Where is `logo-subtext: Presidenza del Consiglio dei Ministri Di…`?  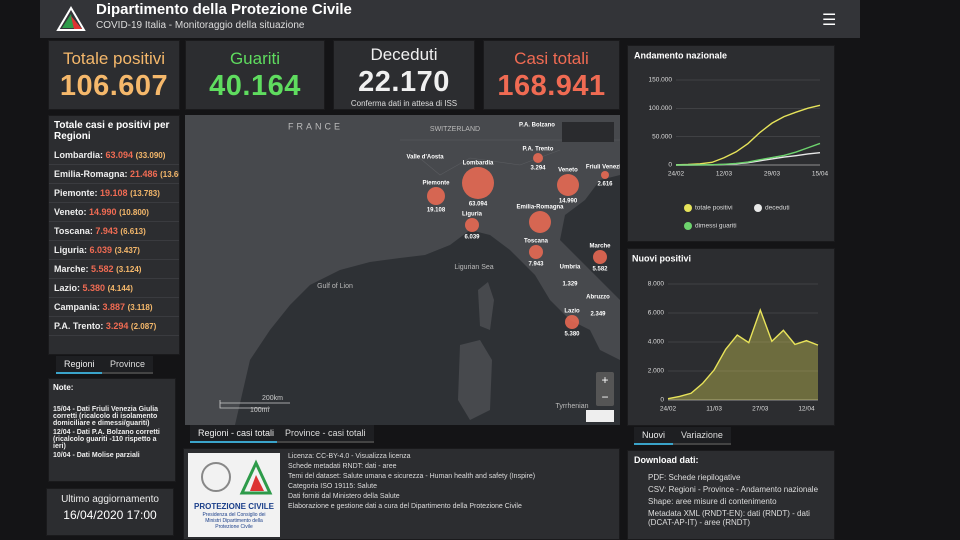
logo-subtext: Presidenza del Consiglio dei Ministri Di… is located at coordinates (234, 521).